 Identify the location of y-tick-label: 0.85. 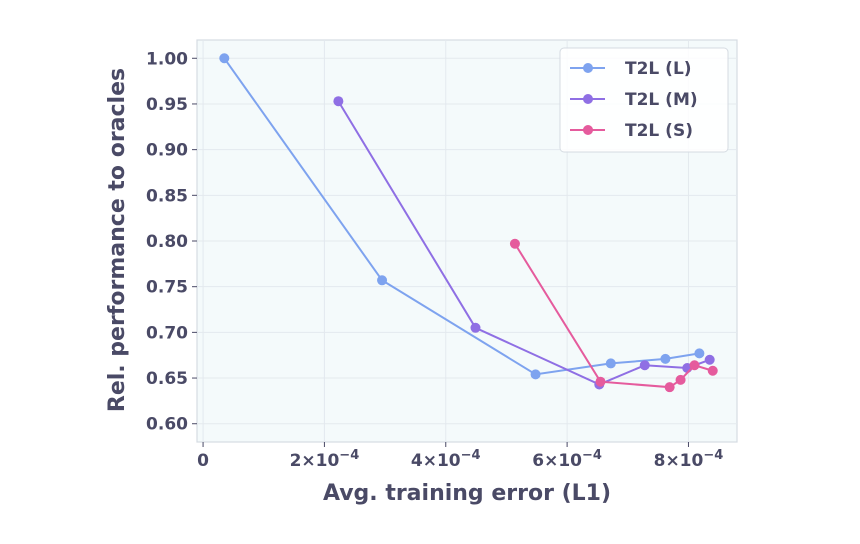
(167, 196).